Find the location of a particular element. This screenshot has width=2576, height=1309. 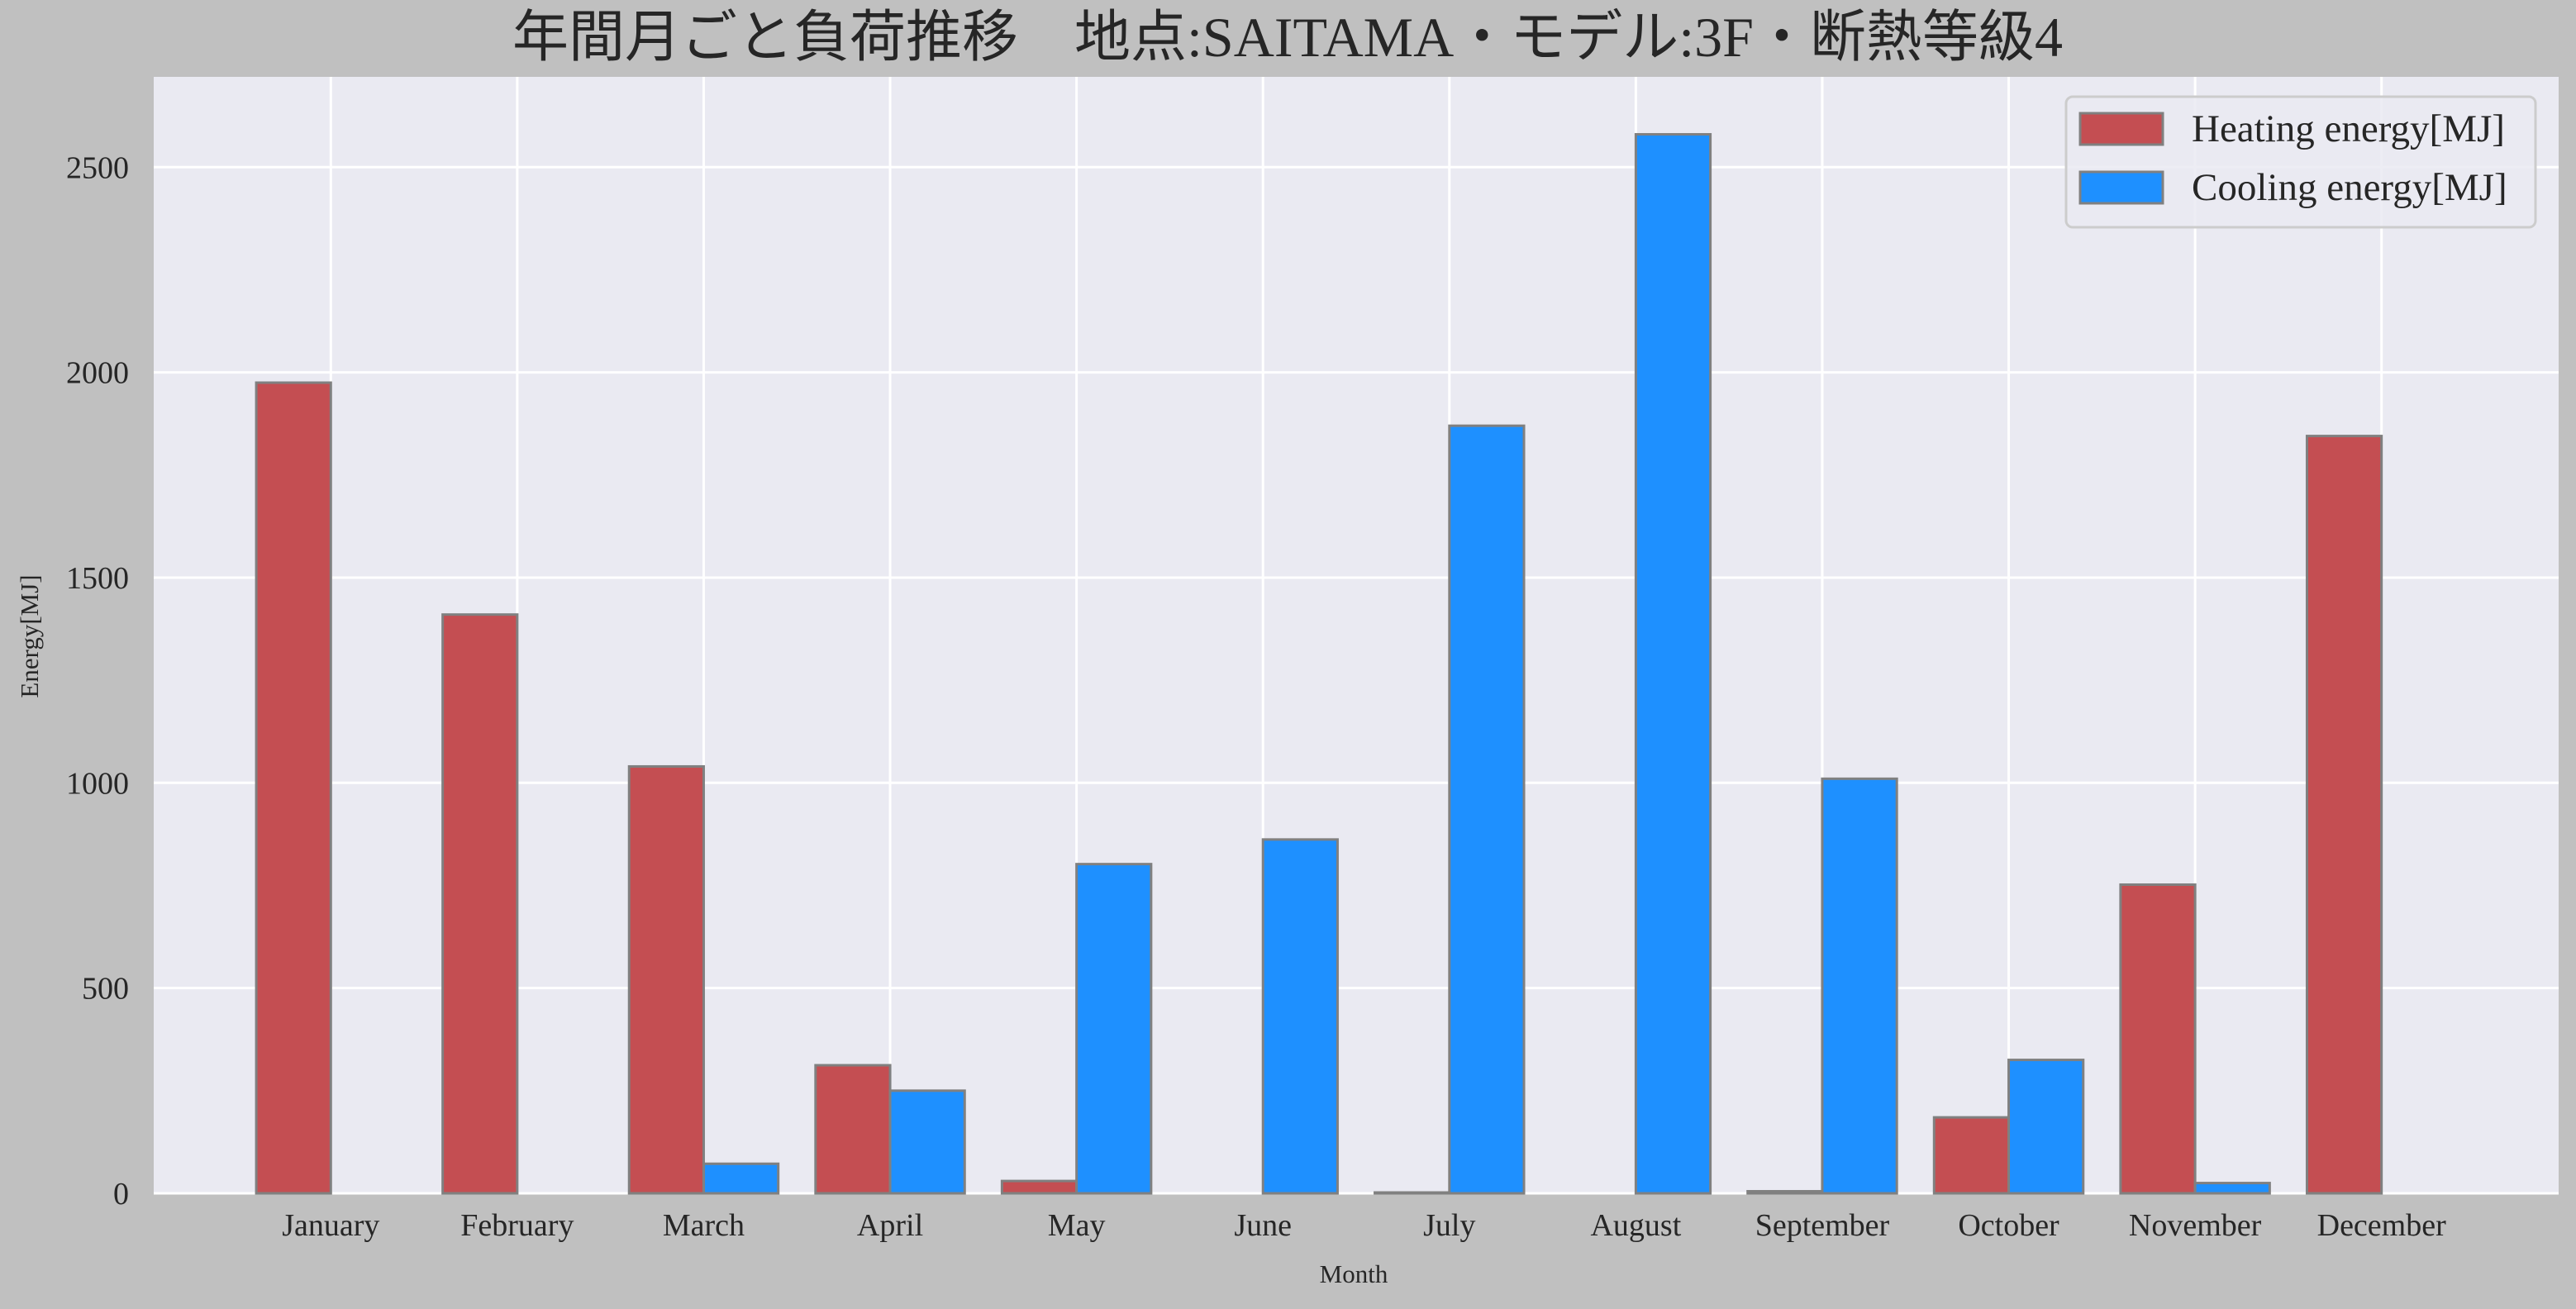

x-tick-label: November is located at coordinates (2195, 1225).